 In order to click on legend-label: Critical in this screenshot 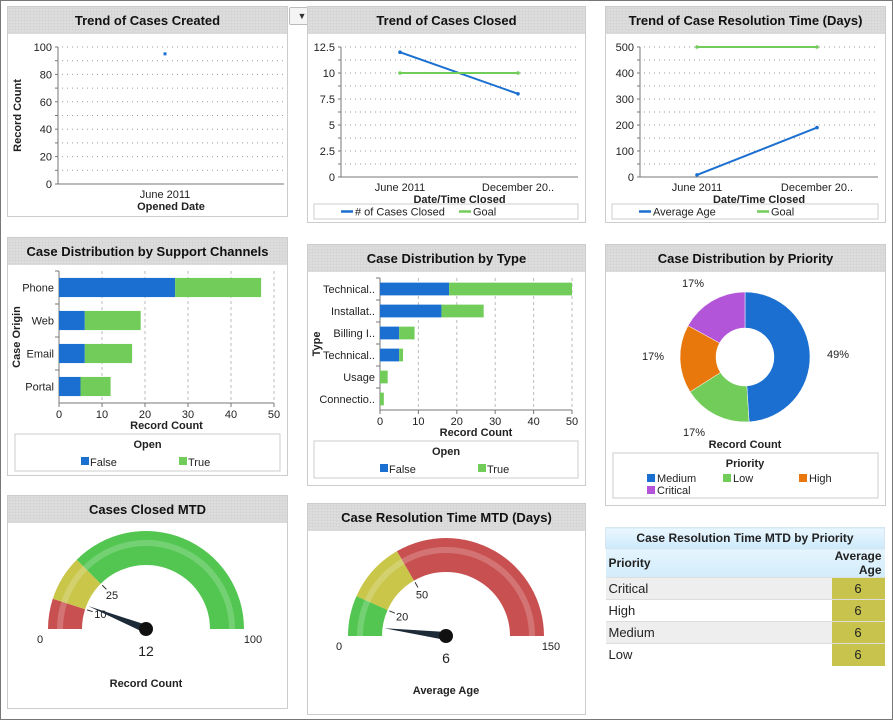, I will do `click(674, 491)`.